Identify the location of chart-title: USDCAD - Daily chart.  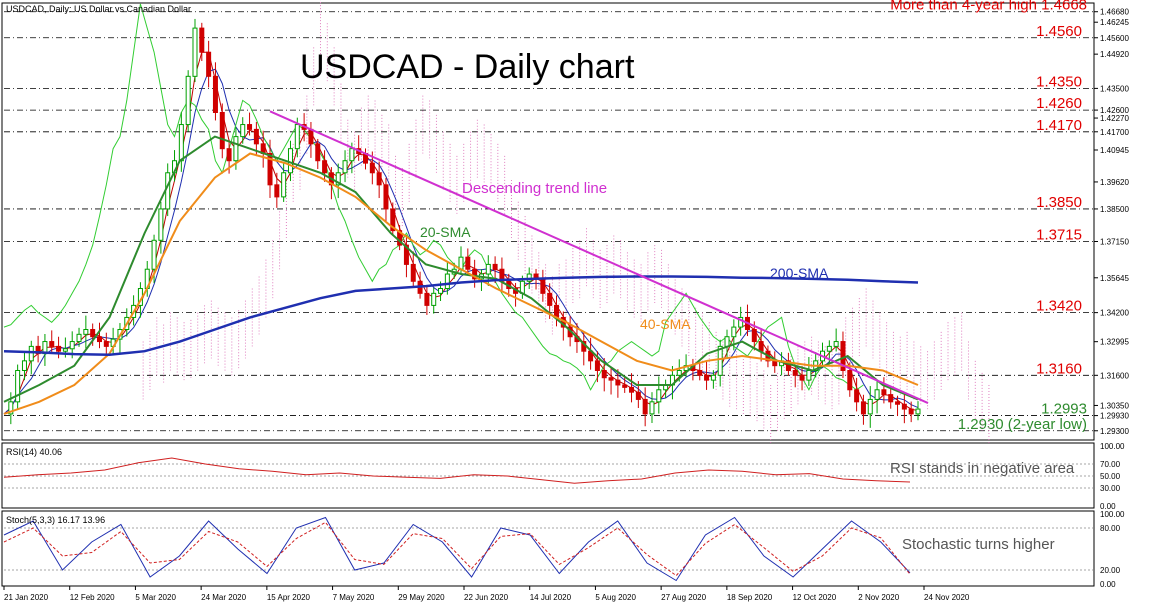
(467, 67).